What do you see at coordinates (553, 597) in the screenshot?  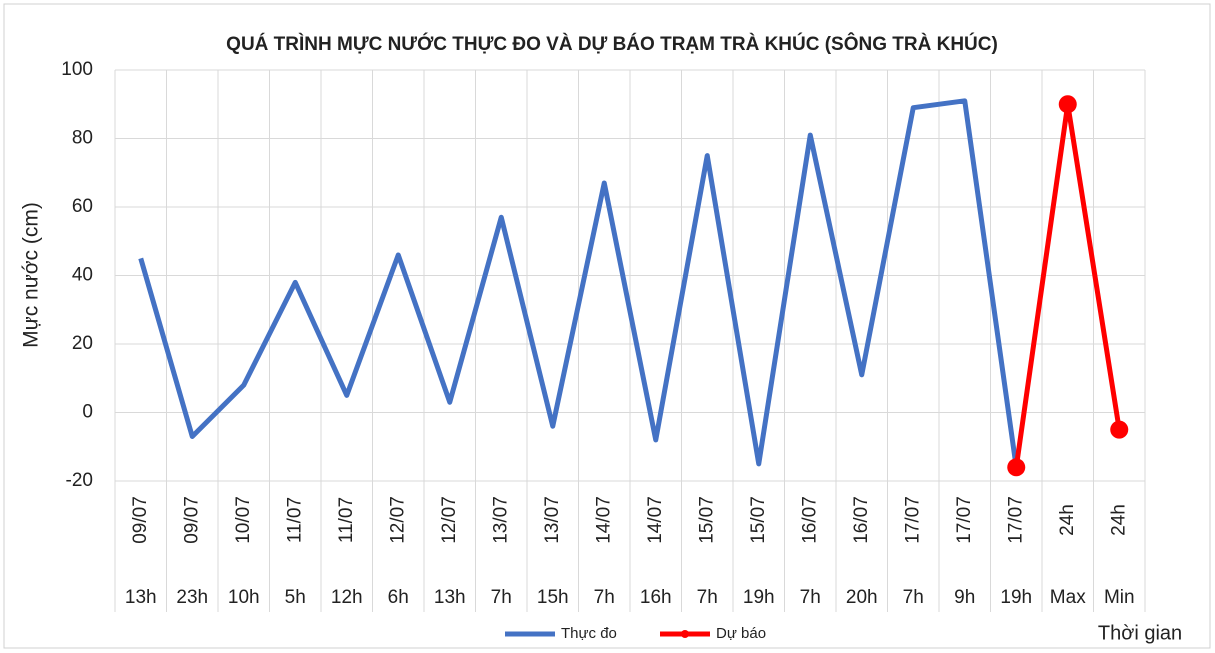 I see `x-tick-label: 15h` at bounding box center [553, 597].